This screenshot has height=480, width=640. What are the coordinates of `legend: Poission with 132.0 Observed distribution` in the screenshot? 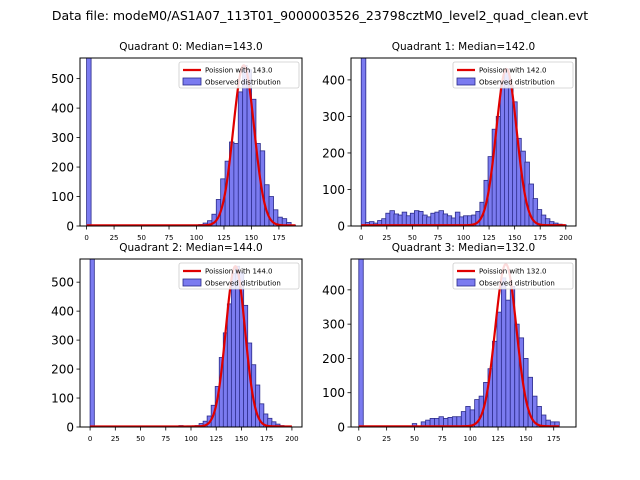 It's located at (513, 276).